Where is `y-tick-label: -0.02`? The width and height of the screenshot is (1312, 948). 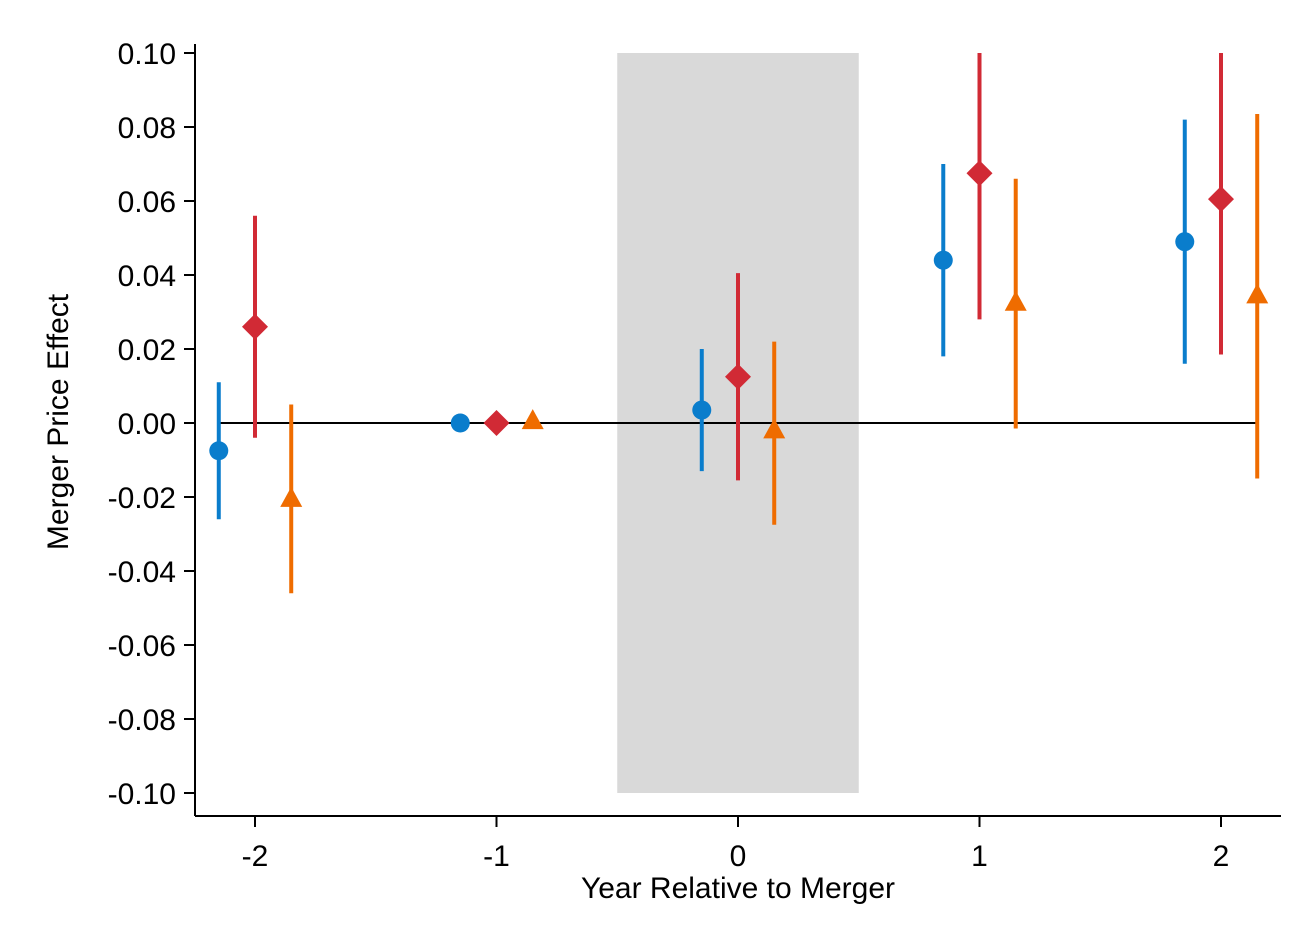 y-tick-label: -0.02 is located at coordinates (142, 498).